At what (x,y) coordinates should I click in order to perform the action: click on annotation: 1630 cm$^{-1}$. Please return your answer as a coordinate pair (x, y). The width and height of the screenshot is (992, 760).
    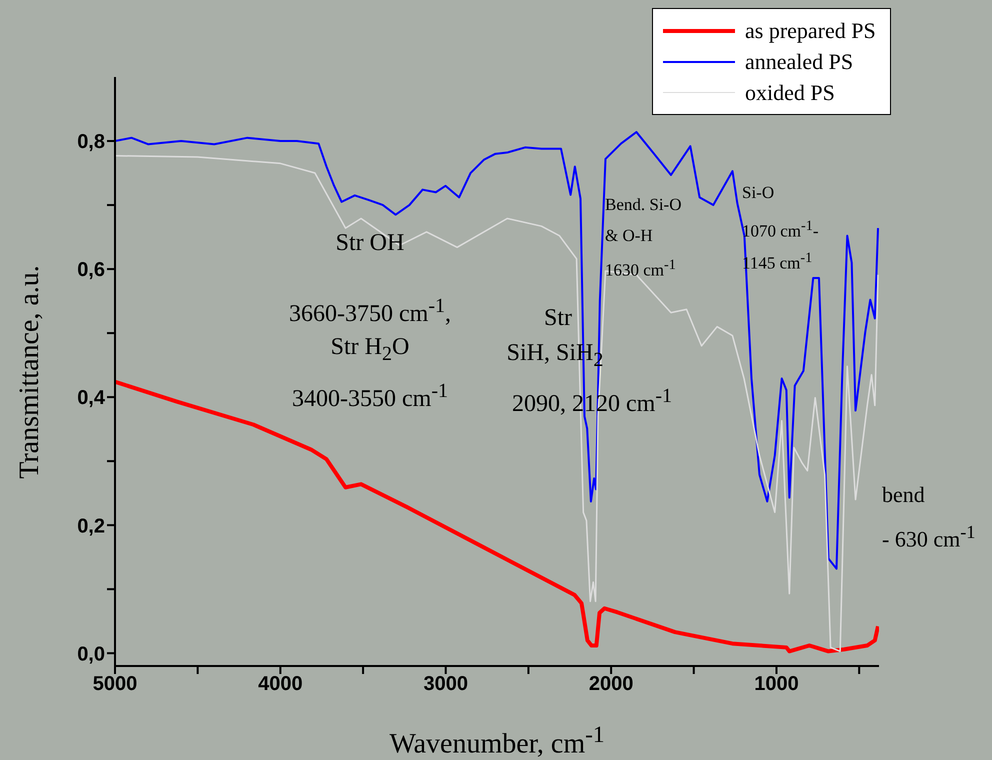
    Looking at the image, I should click on (640, 269).